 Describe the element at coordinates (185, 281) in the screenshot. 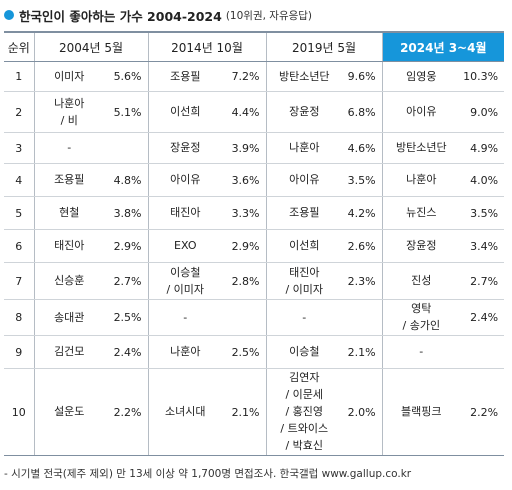

I see `singer-name-cell: 이승철 / 이미자` at that location.